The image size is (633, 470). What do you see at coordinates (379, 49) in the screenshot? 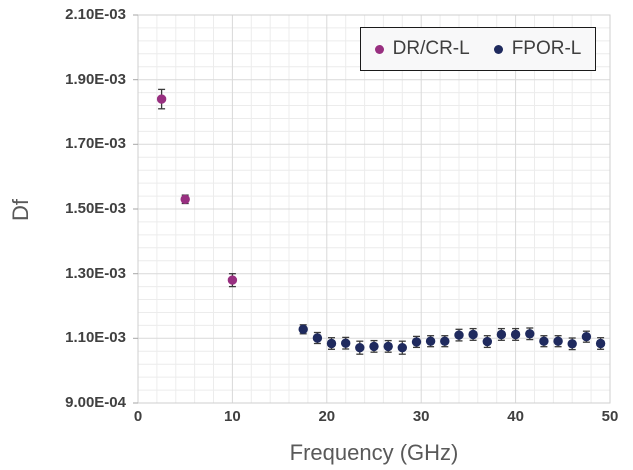
I see `legend-swatch-drcr-l` at bounding box center [379, 49].